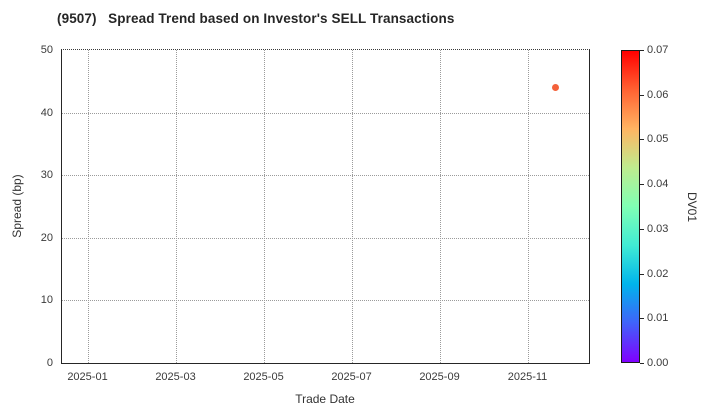 This screenshot has height=420, width=720. What do you see at coordinates (658, 273) in the screenshot?
I see `colorbar-tick-label: 0.02` at bounding box center [658, 273].